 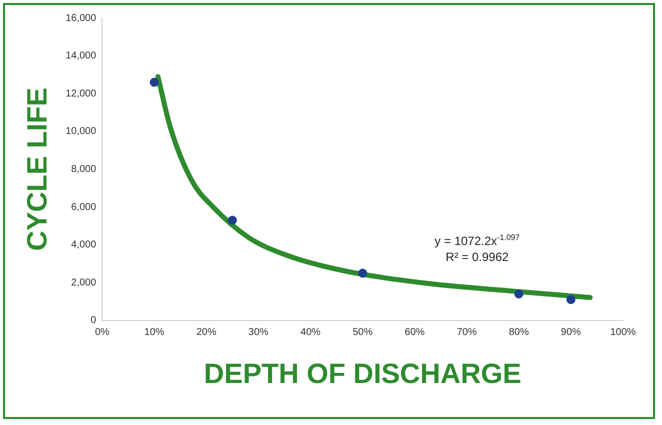 What do you see at coordinates (258, 332) in the screenshot?
I see `x-tick-label: 30%` at bounding box center [258, 332].